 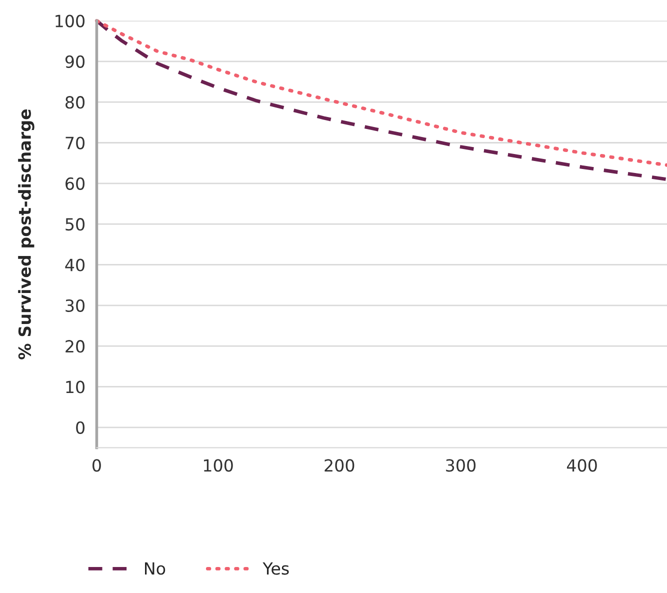 What do you see at coordinates (155, 568) in the screenshot?
I see `legend-label: No` at bounding box center [155, 568].